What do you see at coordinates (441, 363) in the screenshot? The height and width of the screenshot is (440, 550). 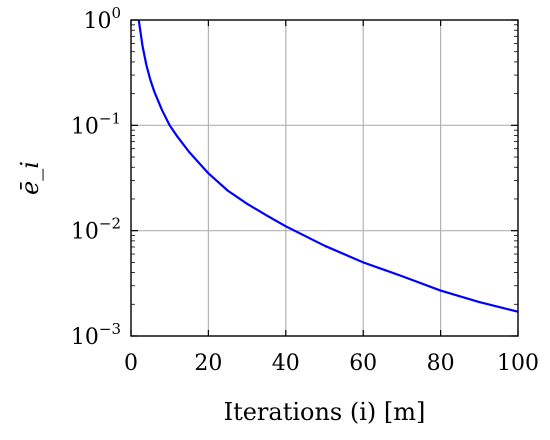 I see `x-tick-label: 80` at bounding box center [441, 363].